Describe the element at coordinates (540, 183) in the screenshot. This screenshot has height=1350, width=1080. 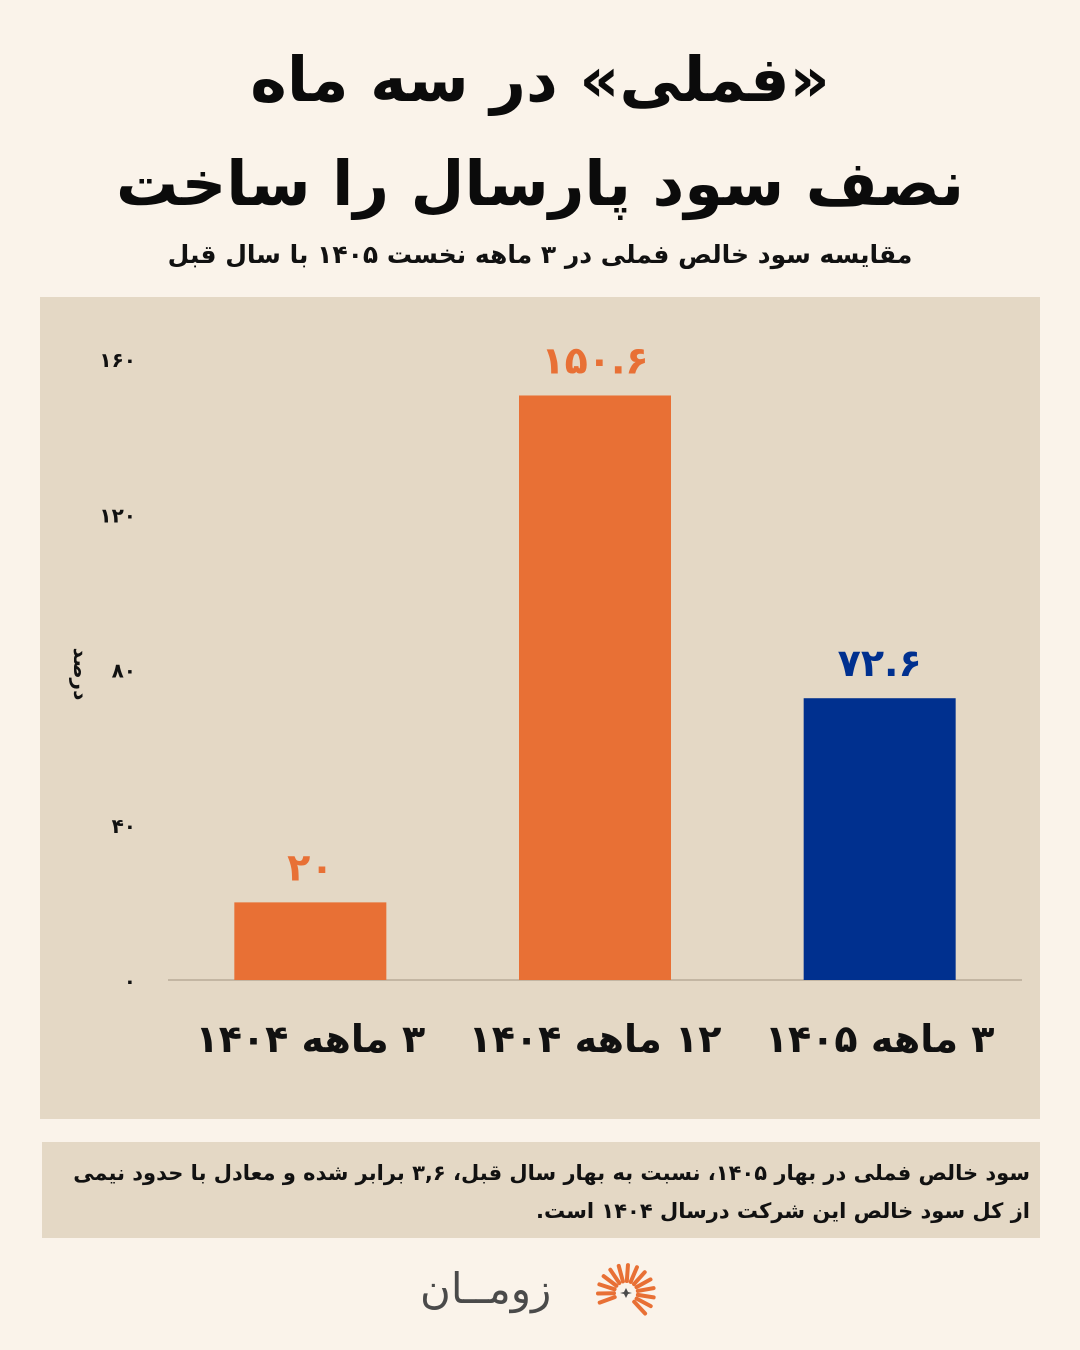
I see `title-line-2: نصف سود پارسال را ساخت` at that location.